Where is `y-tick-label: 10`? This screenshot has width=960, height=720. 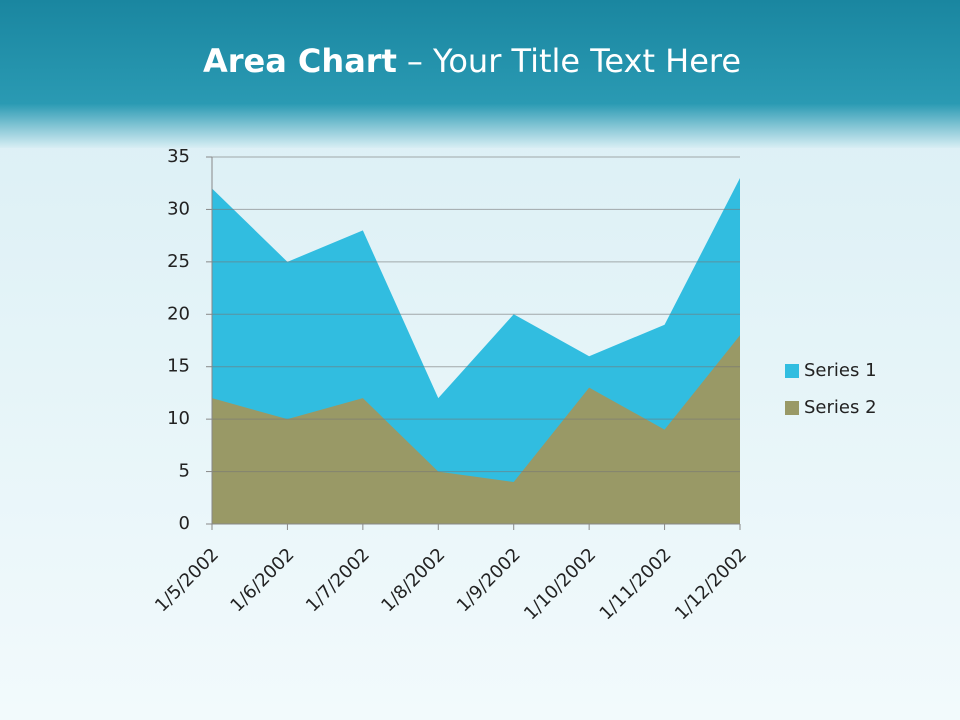 y-tick-label: 10 is located at coordinates (178, 418).